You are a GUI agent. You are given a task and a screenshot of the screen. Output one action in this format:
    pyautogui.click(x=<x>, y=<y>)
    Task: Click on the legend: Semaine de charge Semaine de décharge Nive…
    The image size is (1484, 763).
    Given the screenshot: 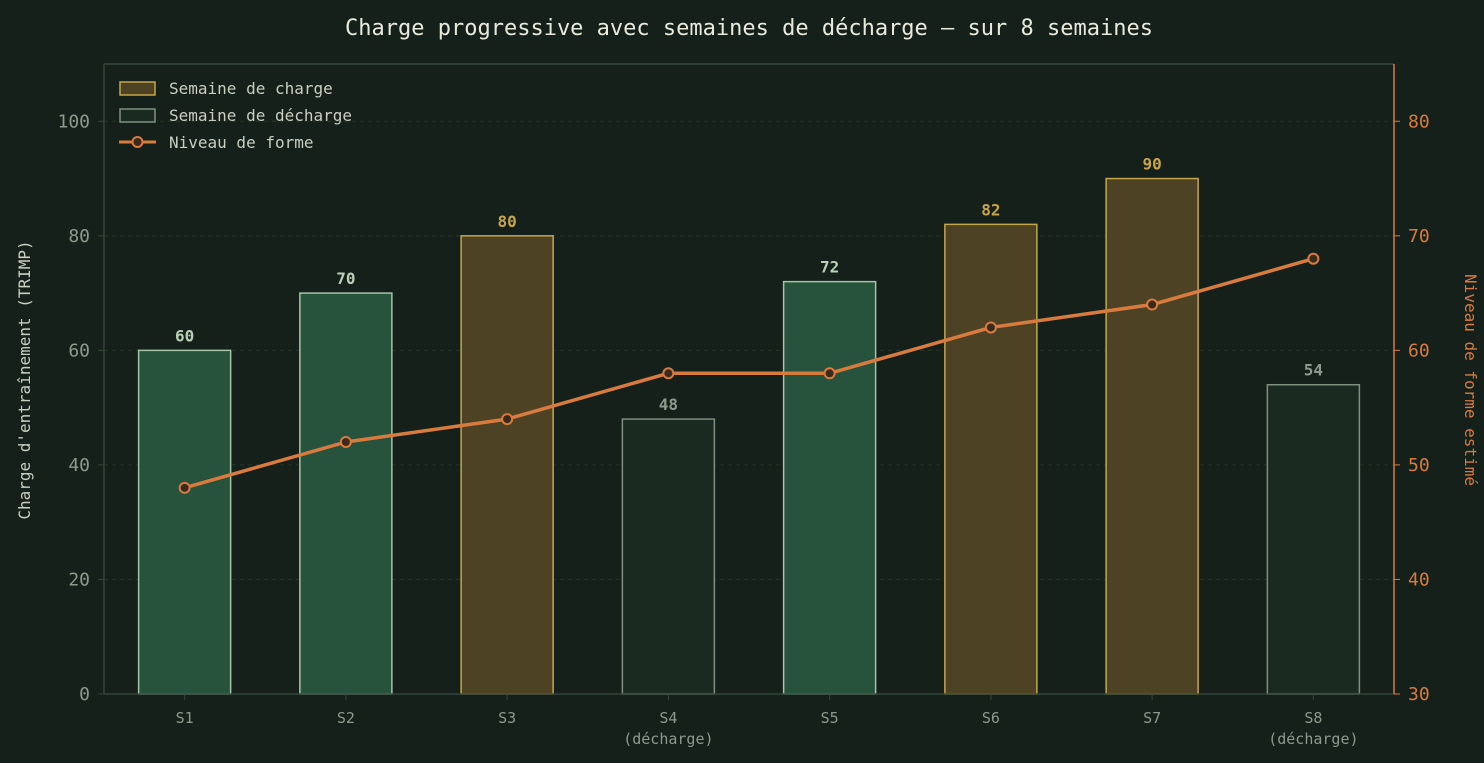 What is the action you would take?
    pyautogui.click(x=235, y=115)
    